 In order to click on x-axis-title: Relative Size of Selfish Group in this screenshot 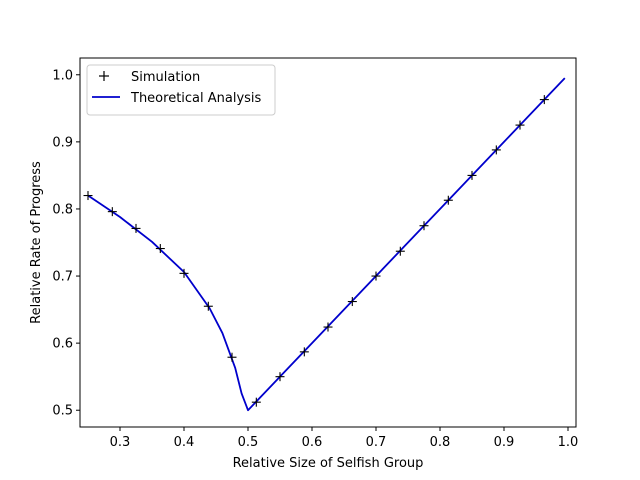, I will do `click(328, 463)`.